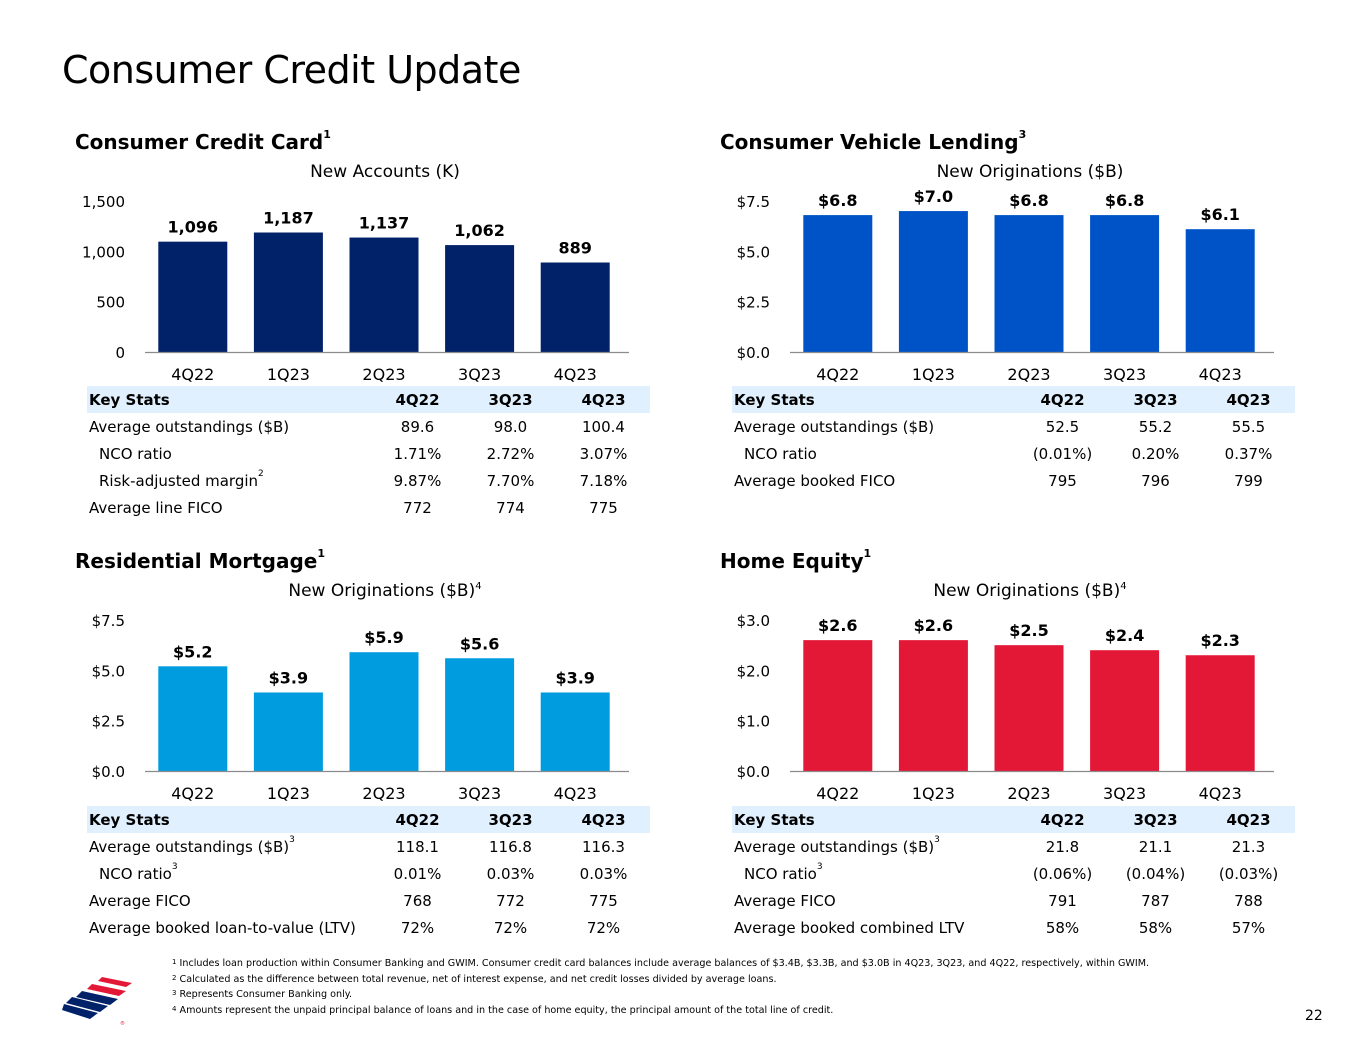 This screenshot has height=1055, width=1365. Describe the element at coordinates (417, 480) in the screenshot. I see `stats-value: 9.87%` at that location.